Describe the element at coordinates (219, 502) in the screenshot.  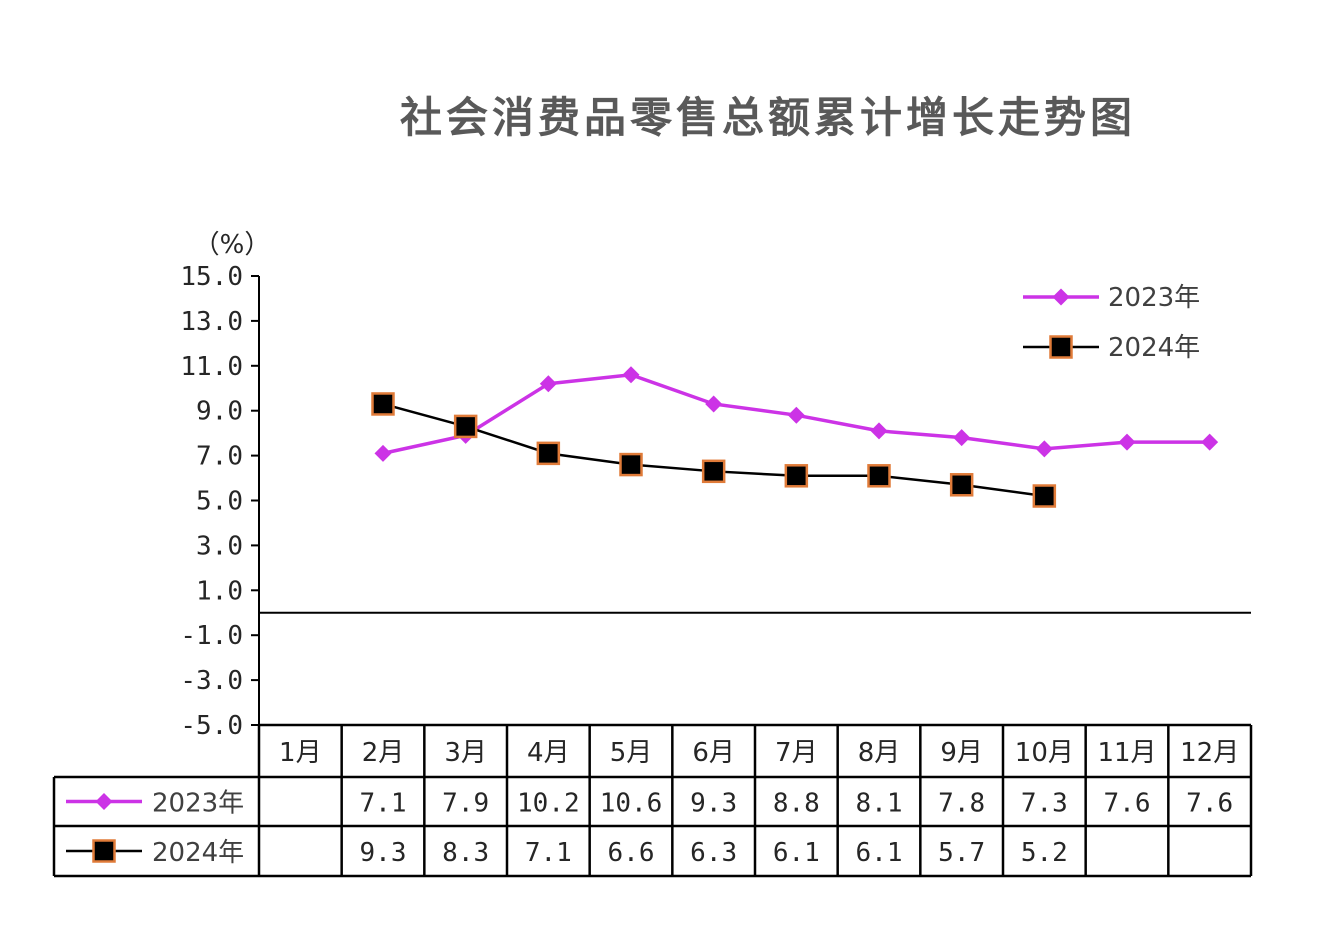
I see `y-tick-label: 5.0` at that location.